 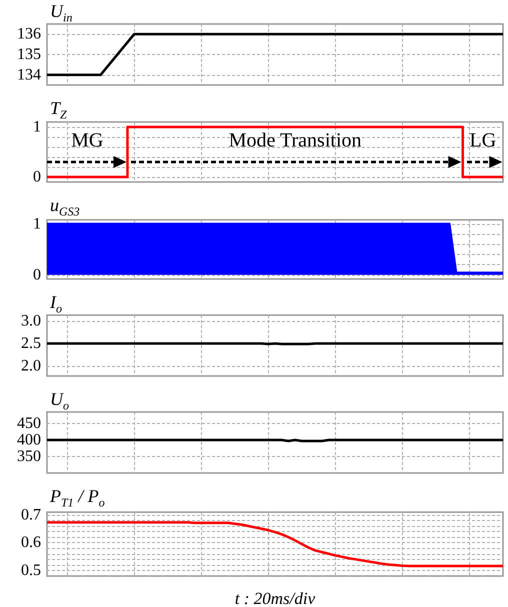 What do you see at coordinates (58, 110) in the screenshot?
I see `chart-title: T$_{Z}$` at bounding box center [58, 110].